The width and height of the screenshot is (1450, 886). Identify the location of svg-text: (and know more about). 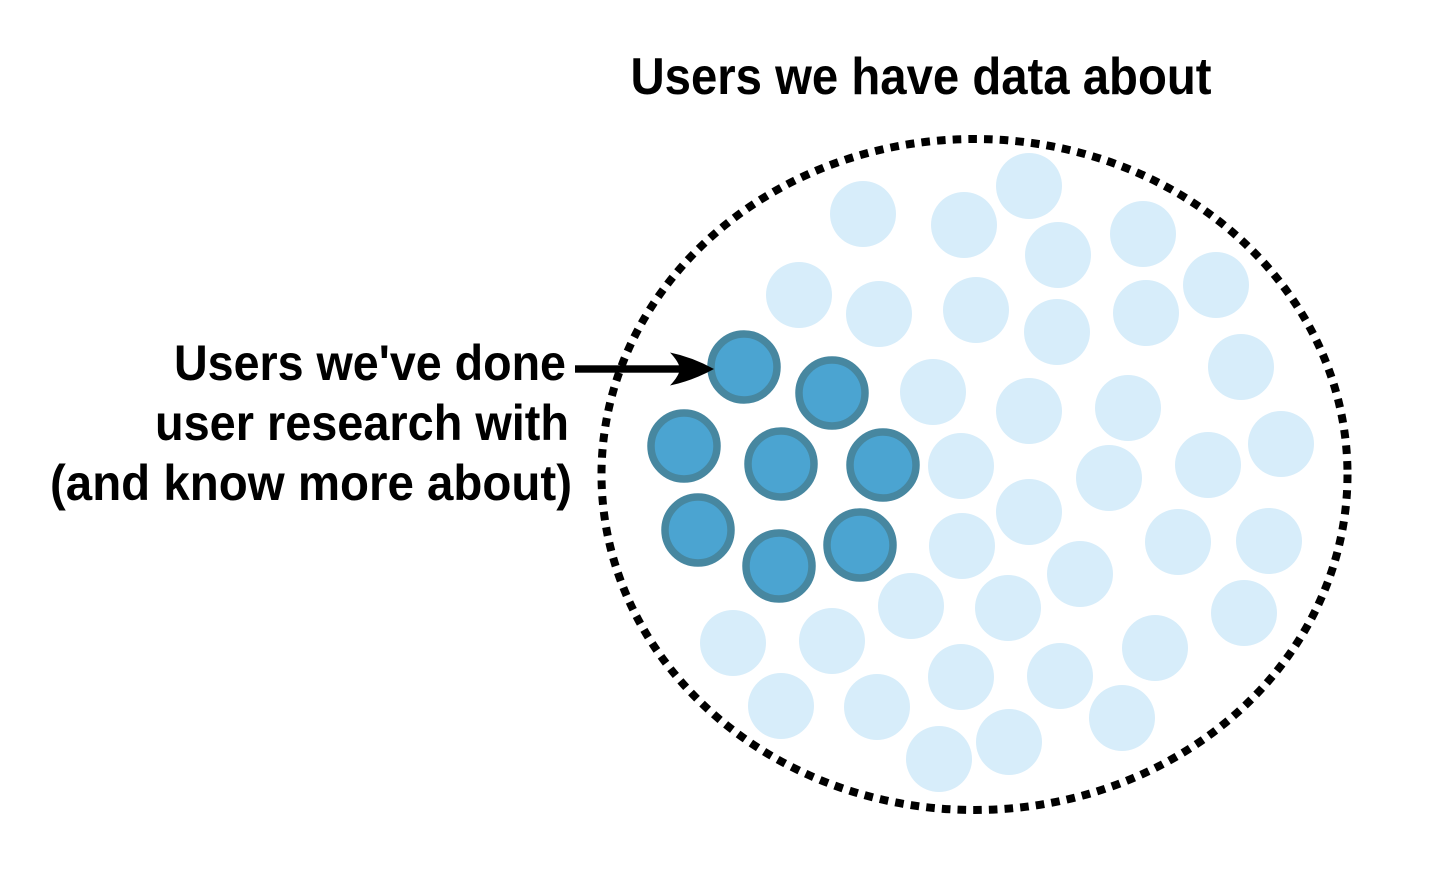
(311, 483).